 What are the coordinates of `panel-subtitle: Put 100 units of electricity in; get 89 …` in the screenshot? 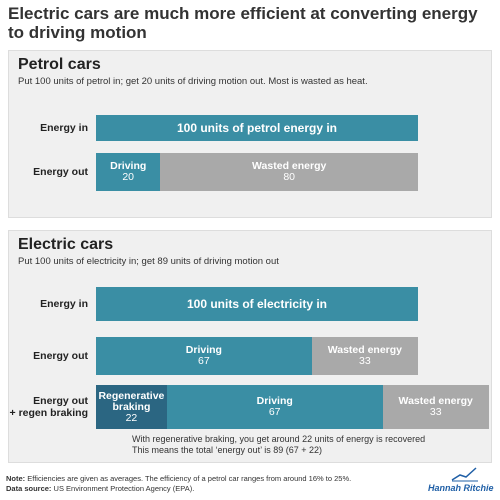 It's located at (148, 261).